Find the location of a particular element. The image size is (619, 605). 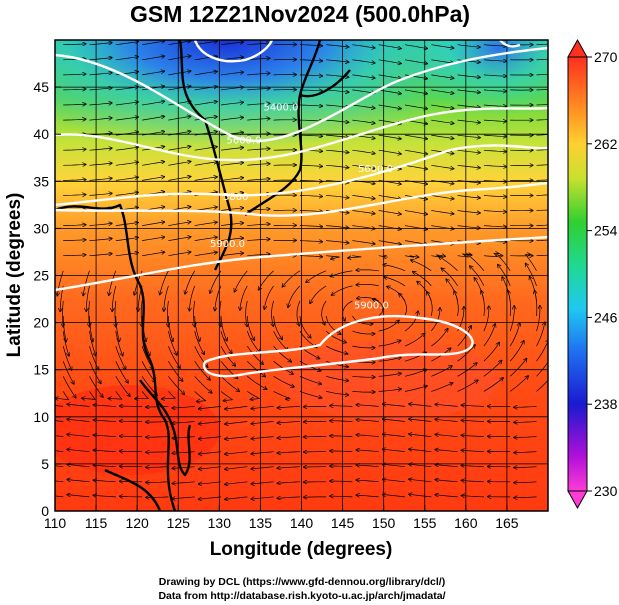

x-tick-label: 120 is located at coordinates (137, 523).